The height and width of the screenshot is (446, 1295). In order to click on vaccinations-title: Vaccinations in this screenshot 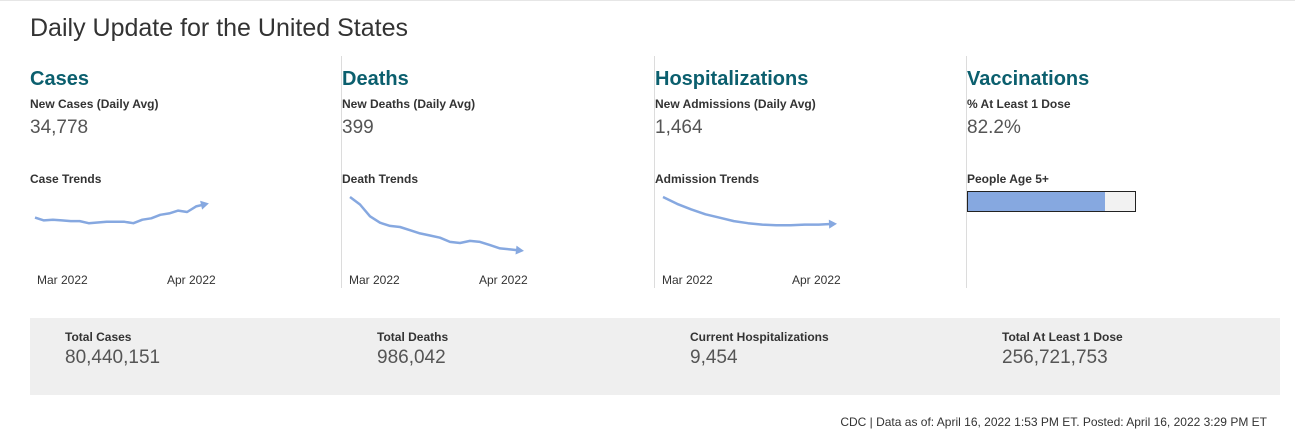, I will do `click(1028, 79)`.